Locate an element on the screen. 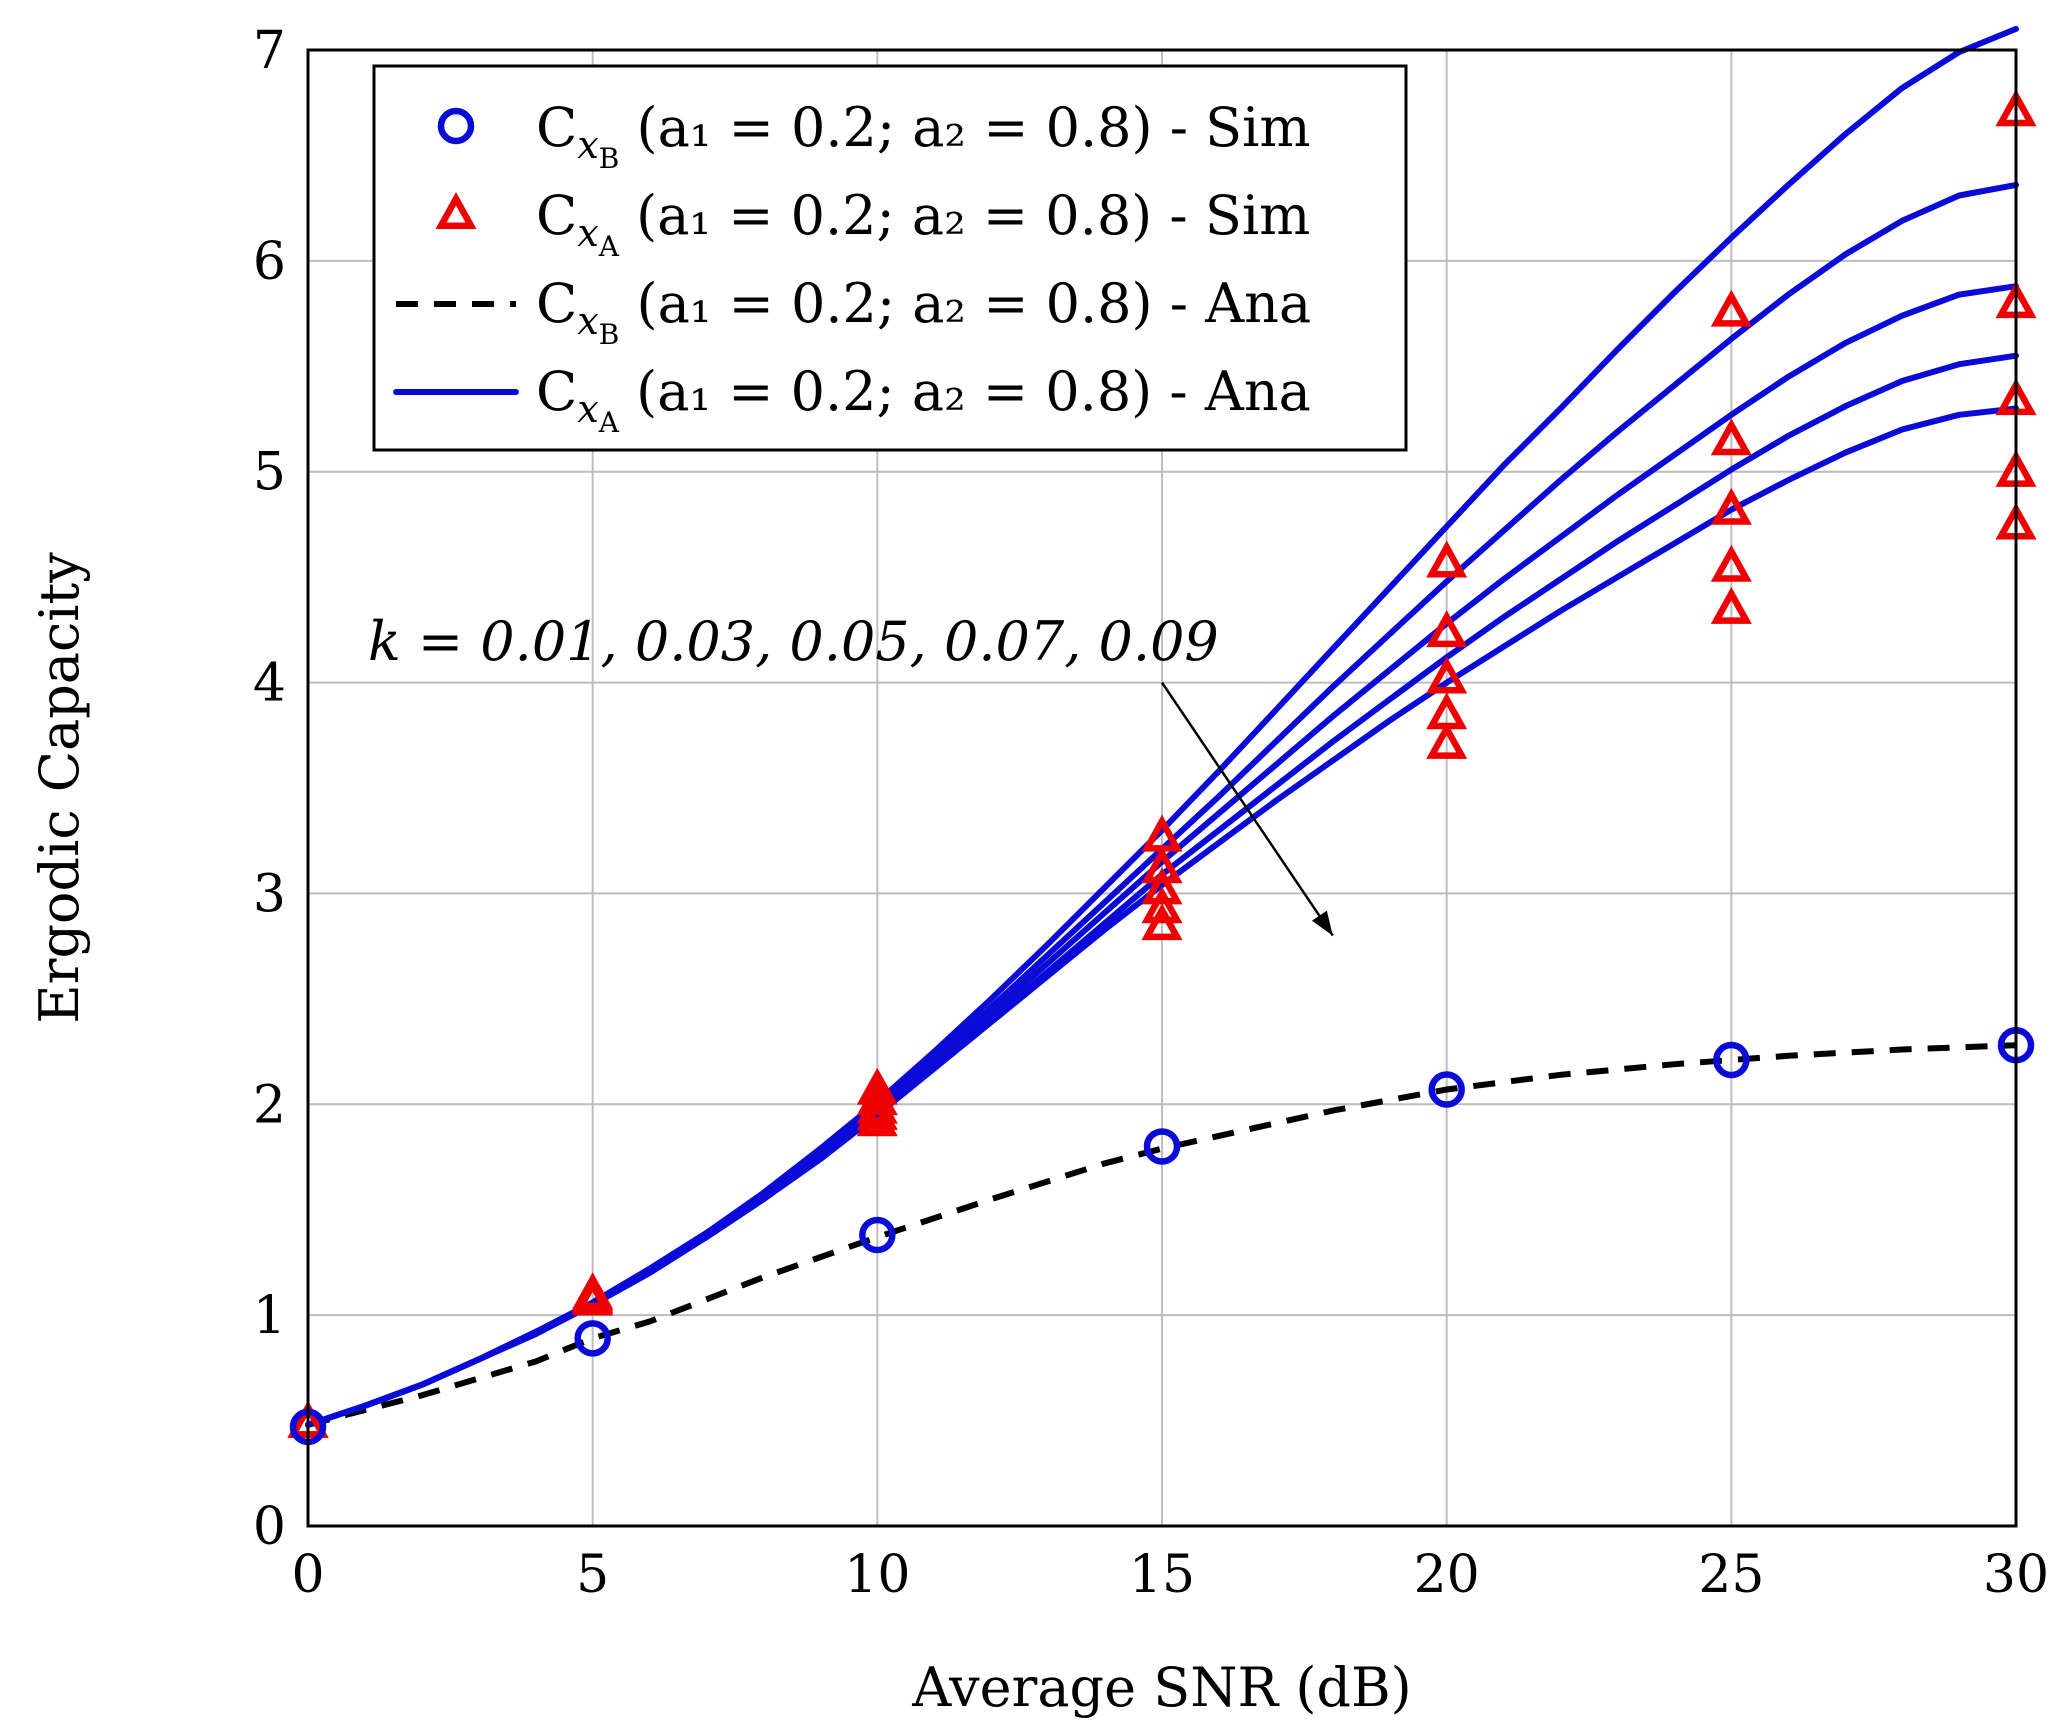  x-tick-label: 15 is located at coordinates (1162, 1575).